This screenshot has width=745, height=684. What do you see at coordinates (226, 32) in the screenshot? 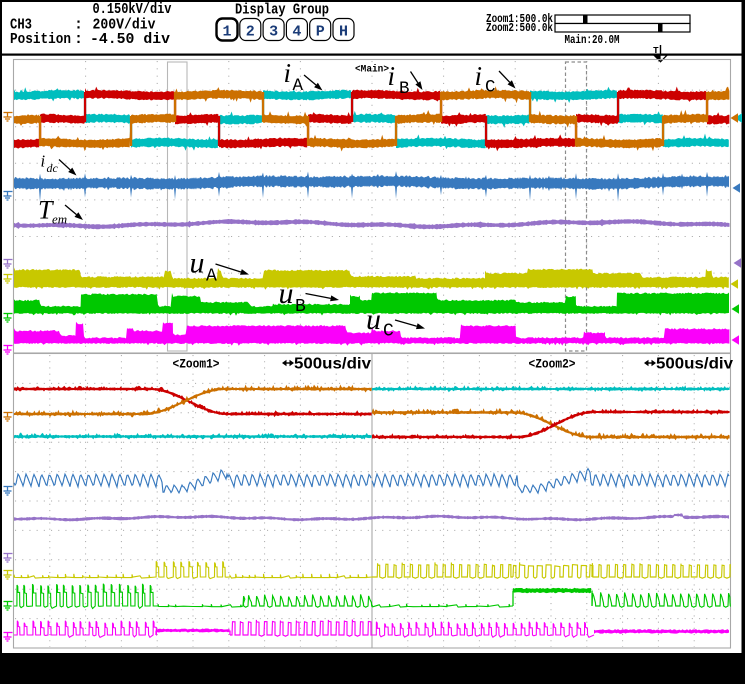
I see `svg-text: 1` at bounding box center [226, 32].